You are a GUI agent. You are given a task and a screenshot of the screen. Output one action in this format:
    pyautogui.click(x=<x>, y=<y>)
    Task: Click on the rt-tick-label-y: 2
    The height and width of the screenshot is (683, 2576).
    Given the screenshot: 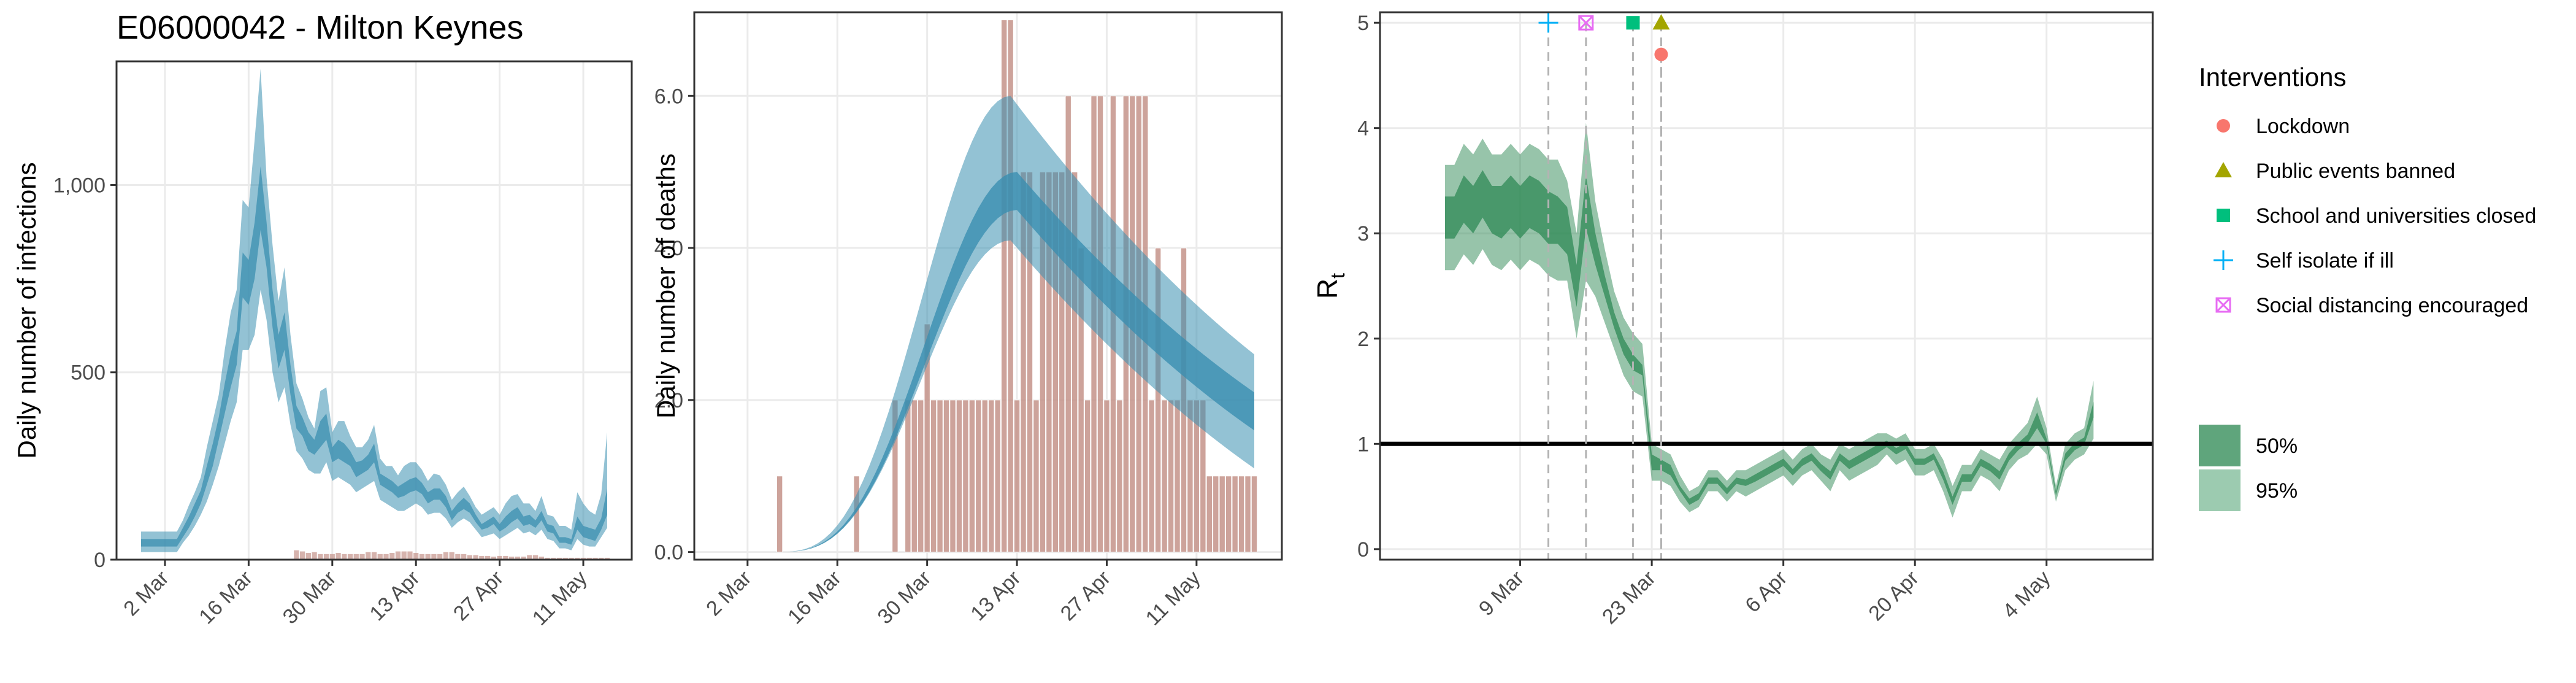 What is the action you would take?
    pyautogui.click(x=1363, y=339)
    